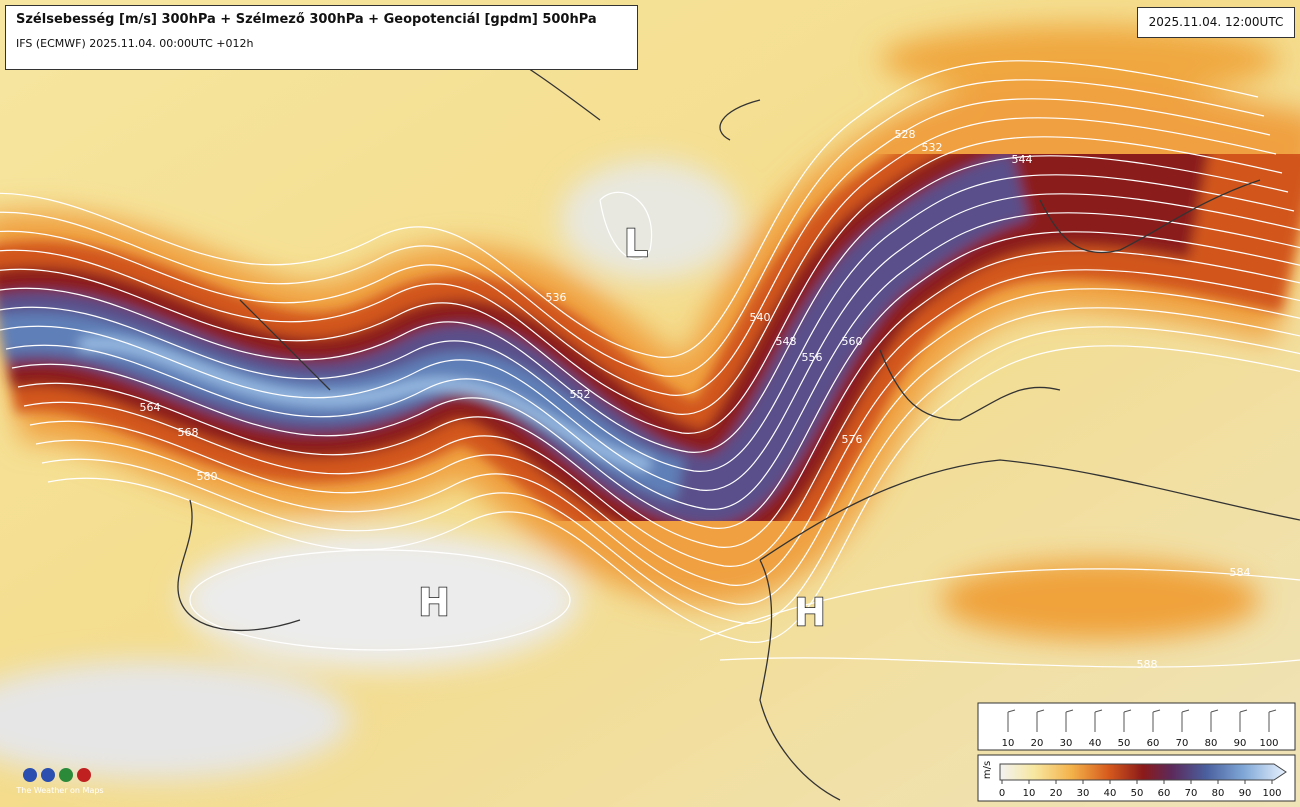  Describe the element at coordinates (135, 43) in the screenshot. I see `subtitle: IFS (ECMWF) 2025.11.04. 00:00UTC +012h` at that location.